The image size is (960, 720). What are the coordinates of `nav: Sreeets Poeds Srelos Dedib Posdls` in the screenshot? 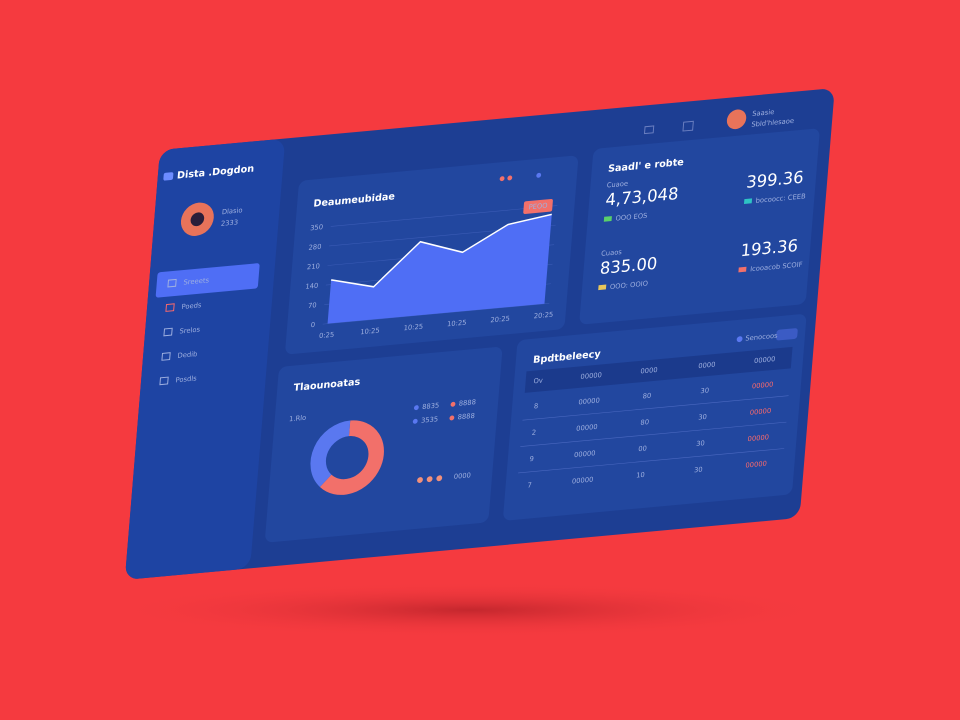 It's located at (184, 331).